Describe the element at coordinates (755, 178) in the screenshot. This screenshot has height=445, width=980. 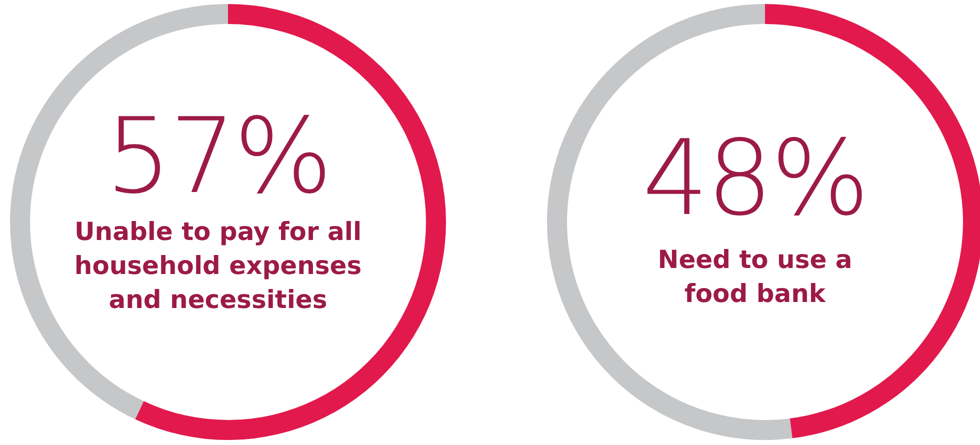
I see `data-label: 48%` at that location.